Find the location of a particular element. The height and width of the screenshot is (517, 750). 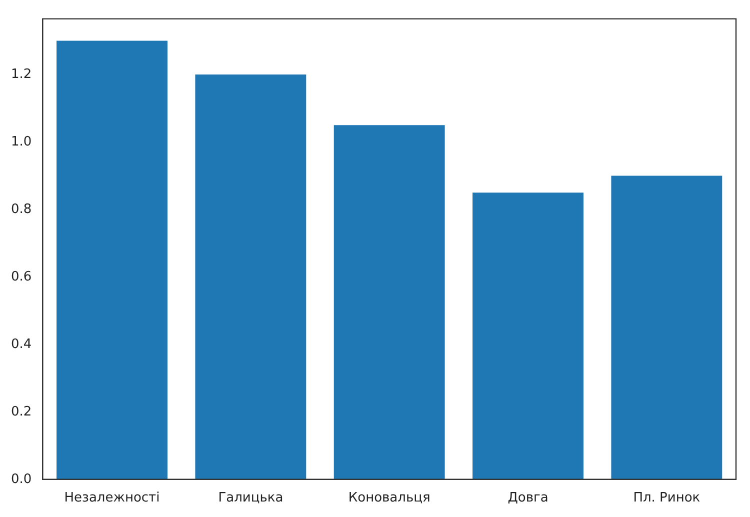

y-tick-label: 1.0 is located at coordinates (21, 142).